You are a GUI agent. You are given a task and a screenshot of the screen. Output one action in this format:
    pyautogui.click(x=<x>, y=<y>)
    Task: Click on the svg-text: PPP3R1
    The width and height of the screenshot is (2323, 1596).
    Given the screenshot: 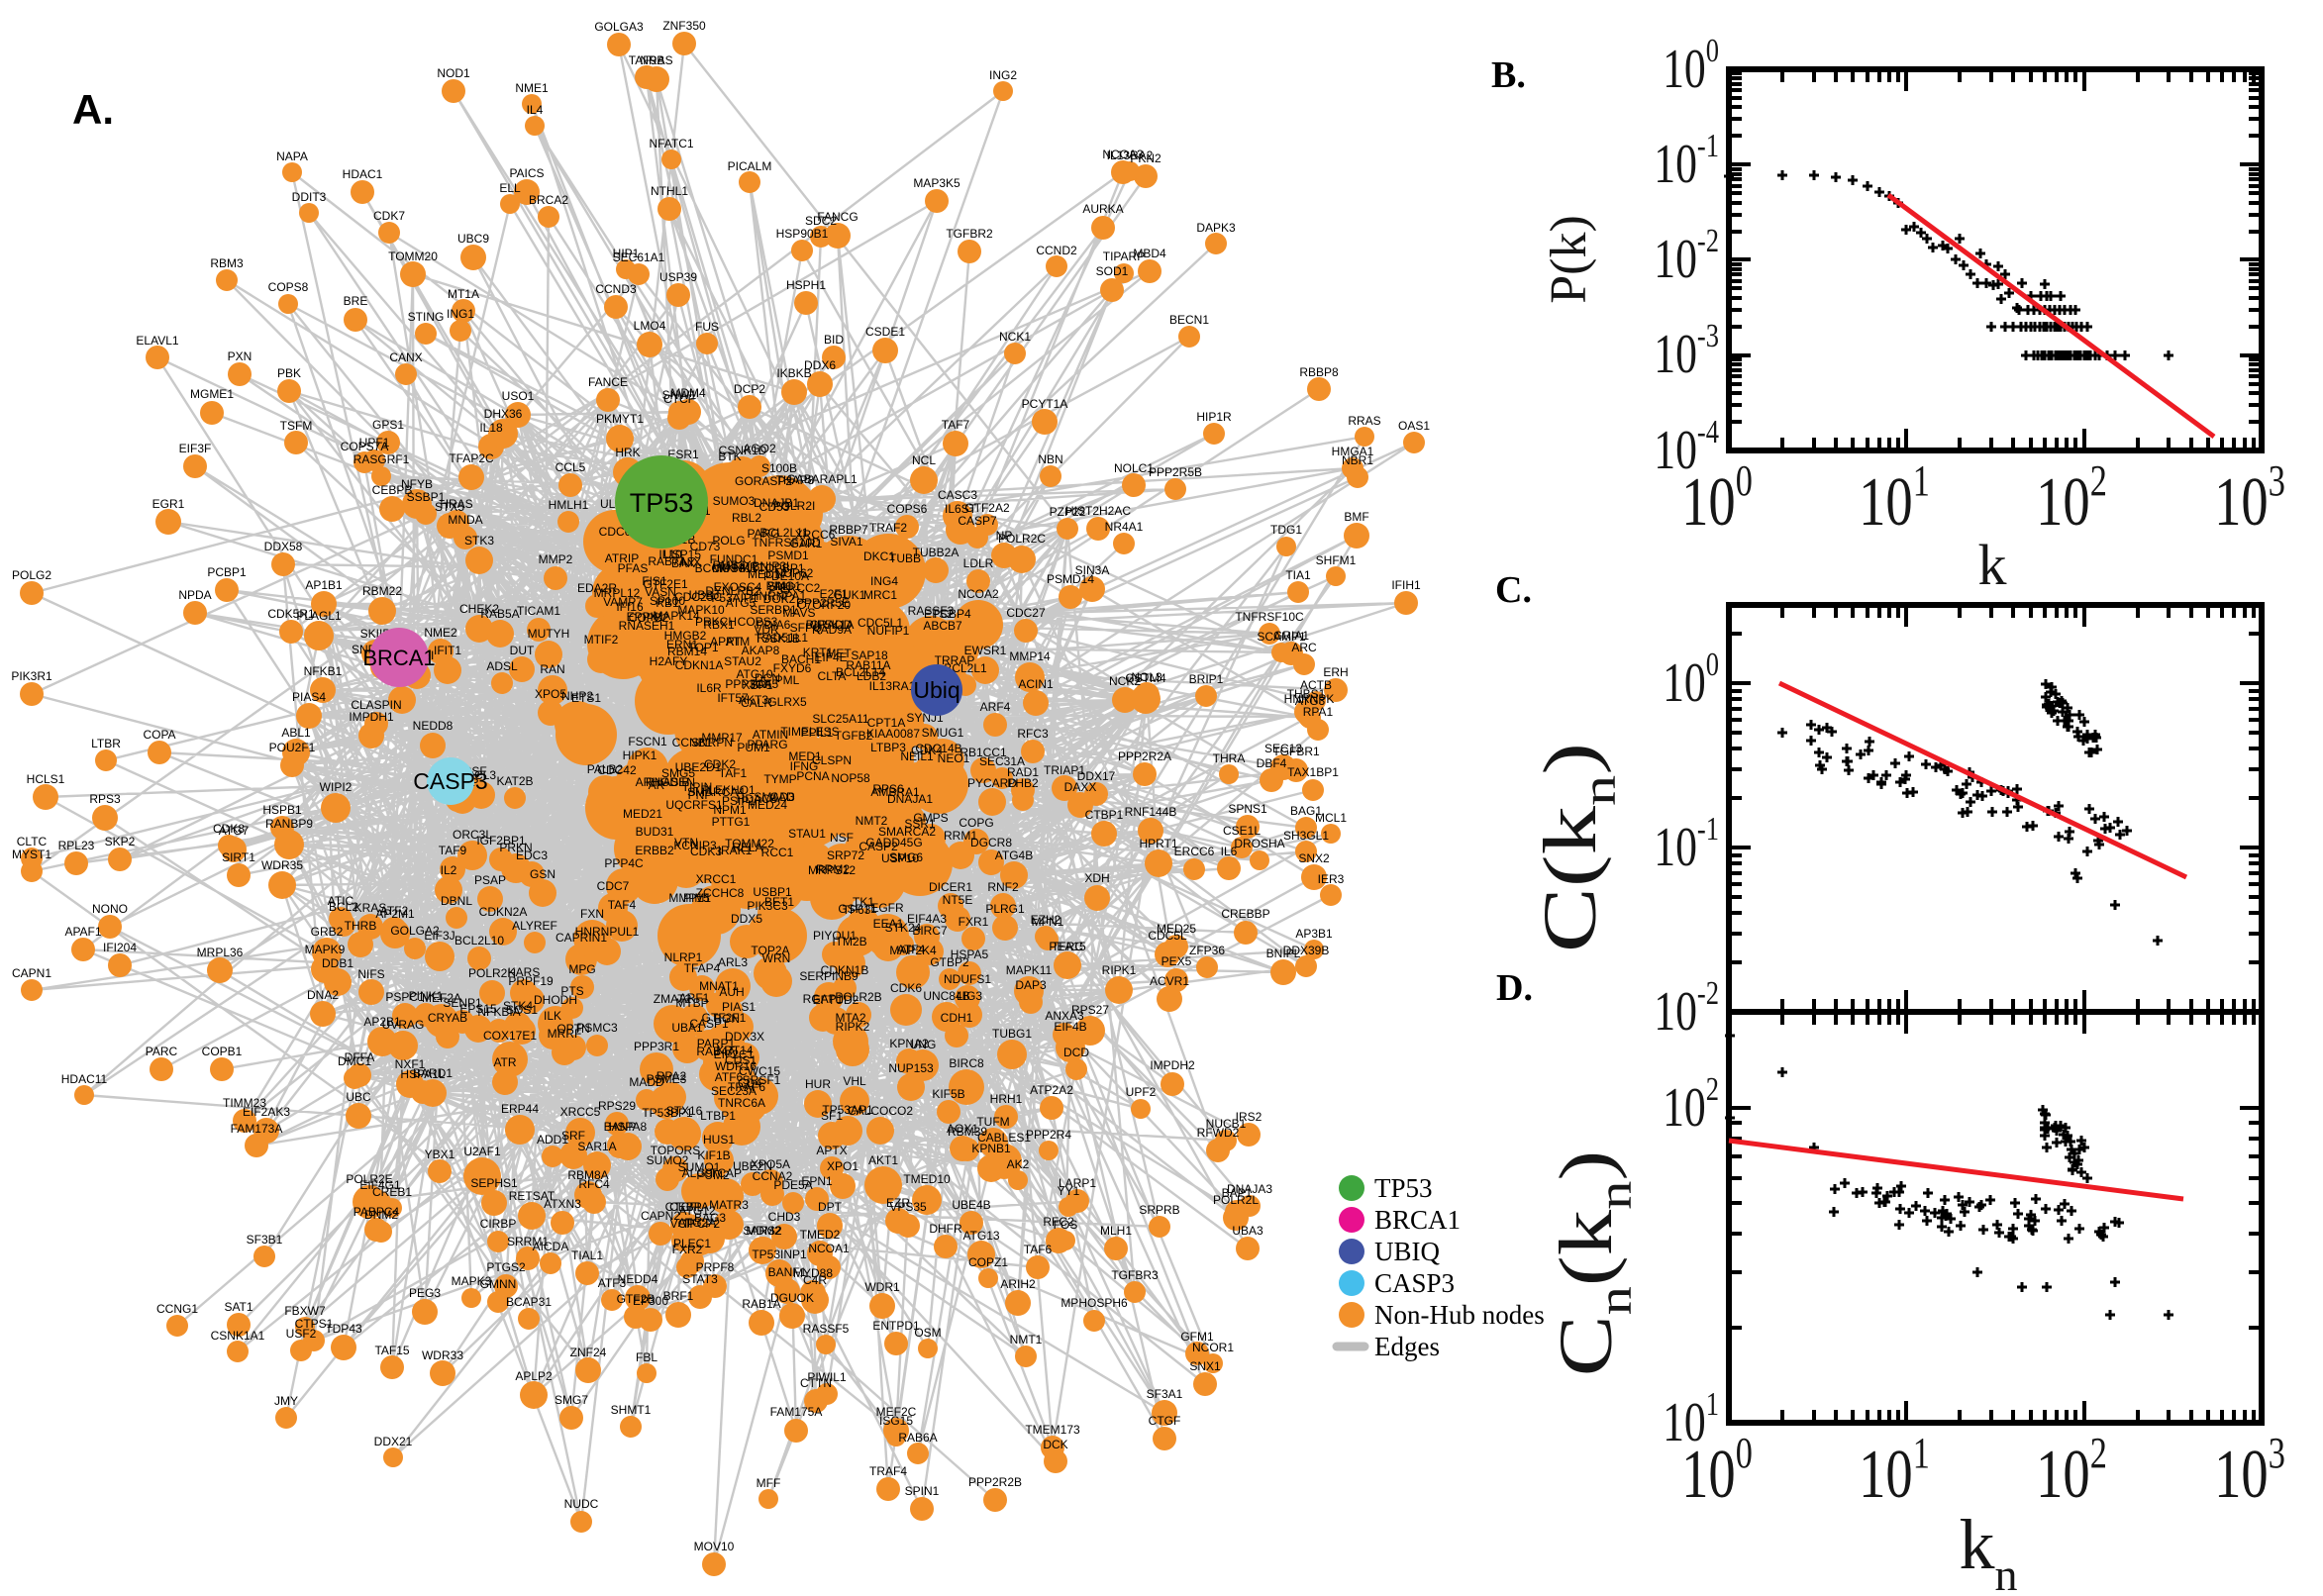 What is the action you would take?
    pyautogui.click(x=656, y=1046)
    